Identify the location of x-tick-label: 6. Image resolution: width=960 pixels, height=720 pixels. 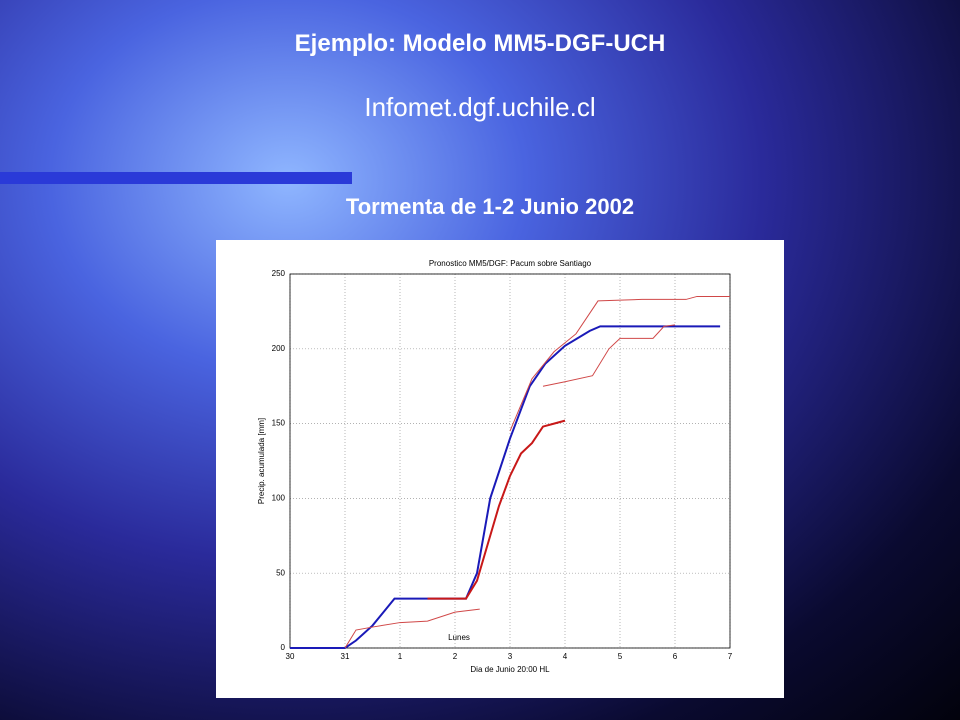
(675, 656).